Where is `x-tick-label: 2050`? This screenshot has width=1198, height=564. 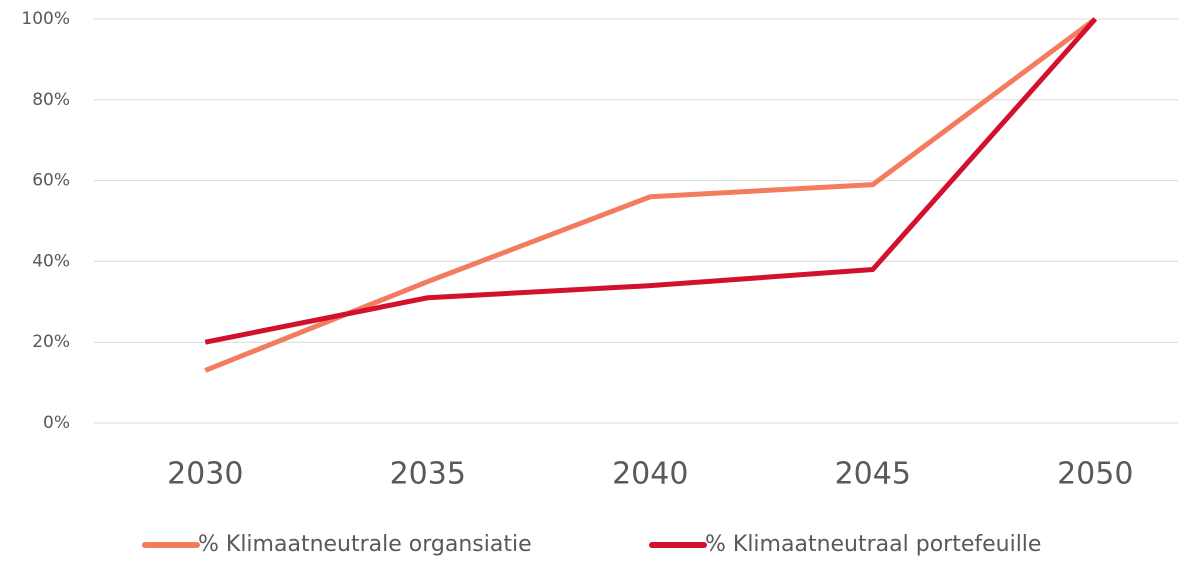
x-tick-label: 2050 is located at coordinates (1095, 474).